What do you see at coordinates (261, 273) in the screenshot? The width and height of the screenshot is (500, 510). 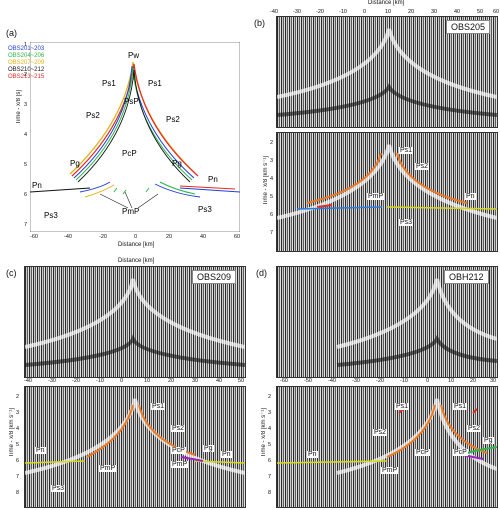 I see `panel-d-label: (d)` at bounding box center [261, 273].